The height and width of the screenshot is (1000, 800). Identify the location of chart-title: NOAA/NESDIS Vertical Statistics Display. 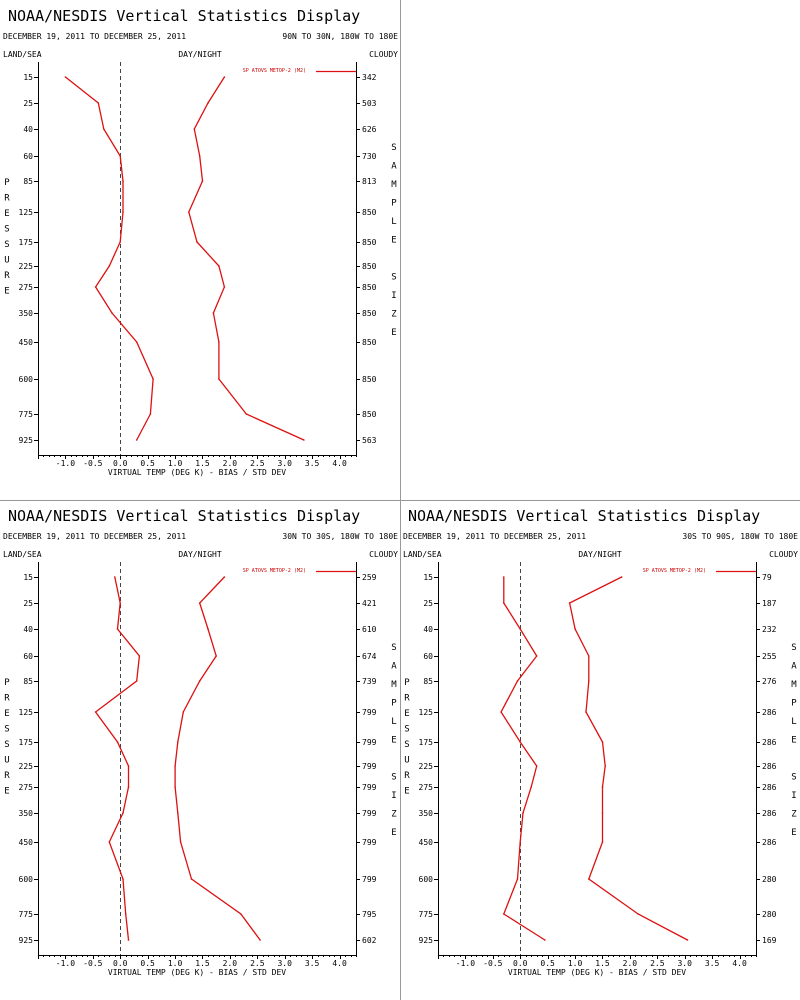
(184, 516).